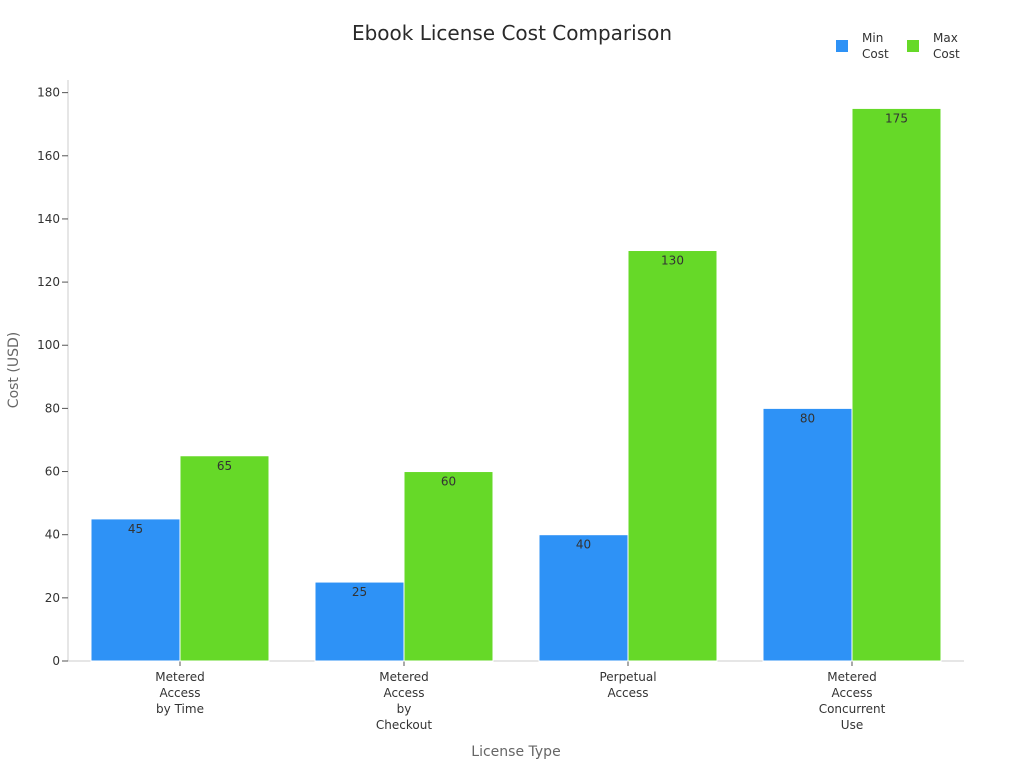 The image size is (1024, 768). Describe the element at coordinates (52, 598) in the screenshot. I see `y-tick-label: 20` at that location.